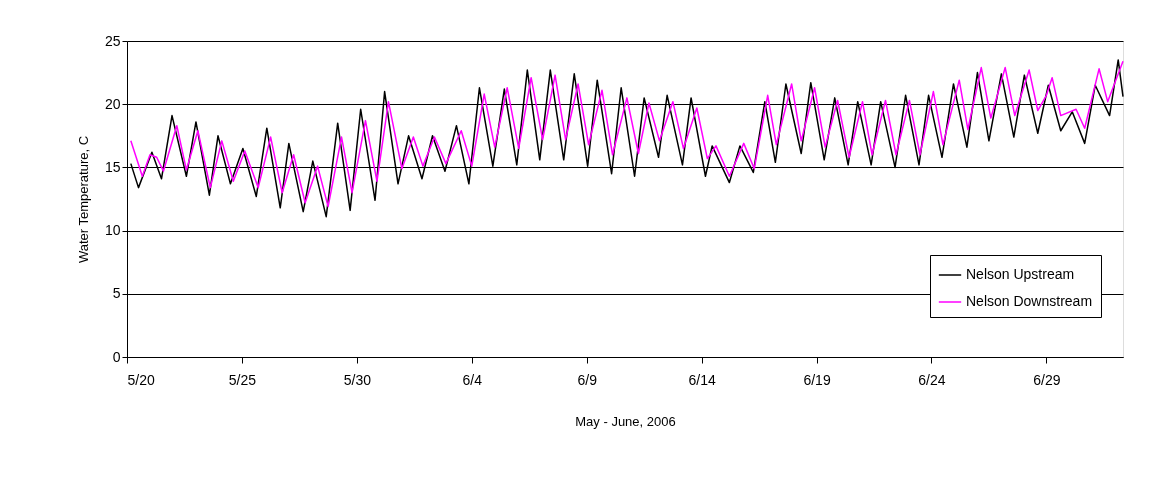 The width and height of the screenshot is (1151, 485). What do you see at coordinates (472, 379) in the screenshot?
I see `x-tick-label: 6/4` at bounding box center [472, 379].